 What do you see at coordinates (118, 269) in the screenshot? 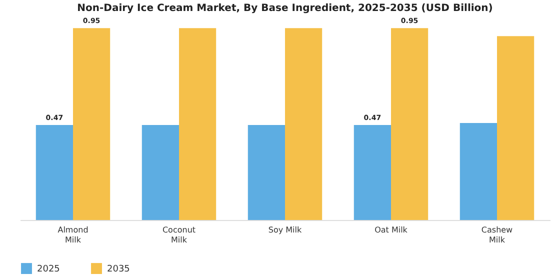
I see `legend-label: 2035` at bounding box center [118, 269].